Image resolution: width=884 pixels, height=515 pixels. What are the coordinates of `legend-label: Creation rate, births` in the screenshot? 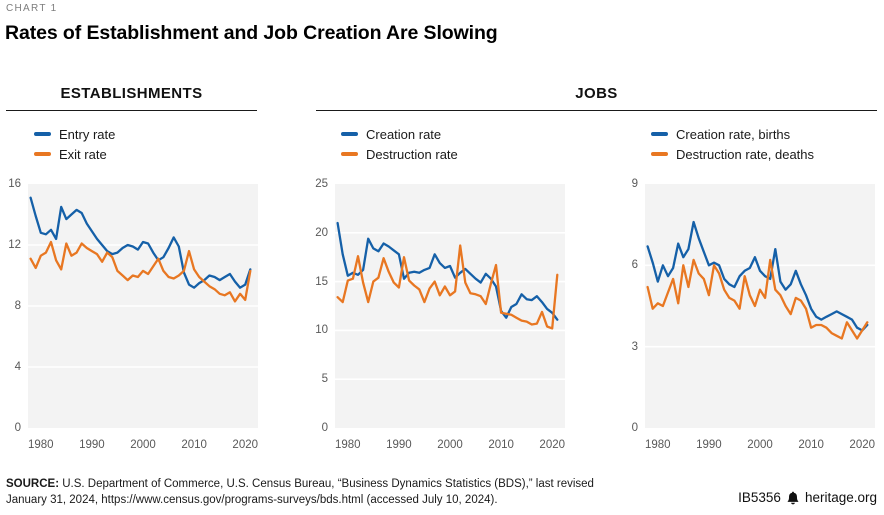 It's located at (733, 134).